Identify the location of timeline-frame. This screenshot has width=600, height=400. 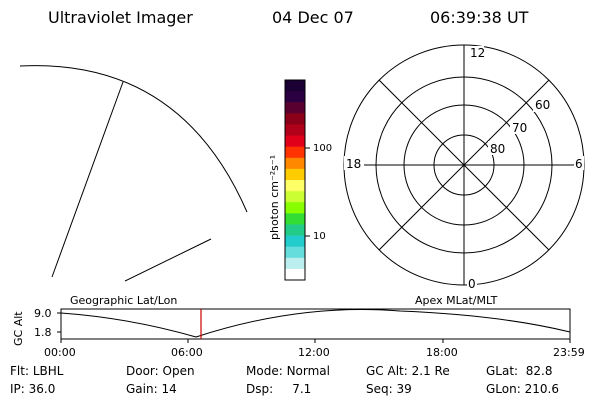
(315, 324).